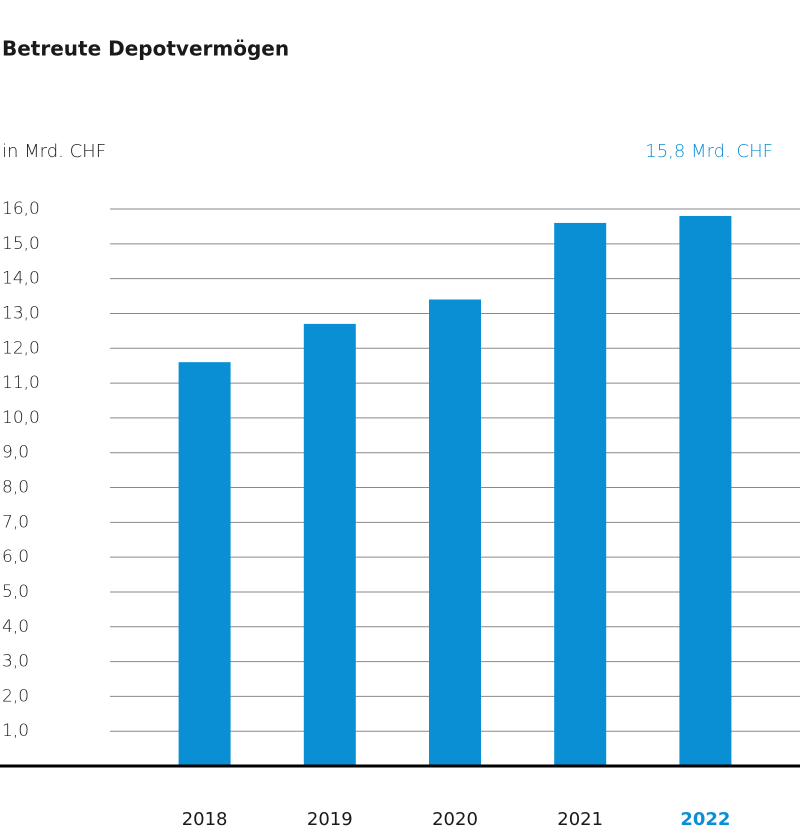 This screenshot has height=835, width=800. I want to click on y-tick-label: 11,0, so click(21, 383).